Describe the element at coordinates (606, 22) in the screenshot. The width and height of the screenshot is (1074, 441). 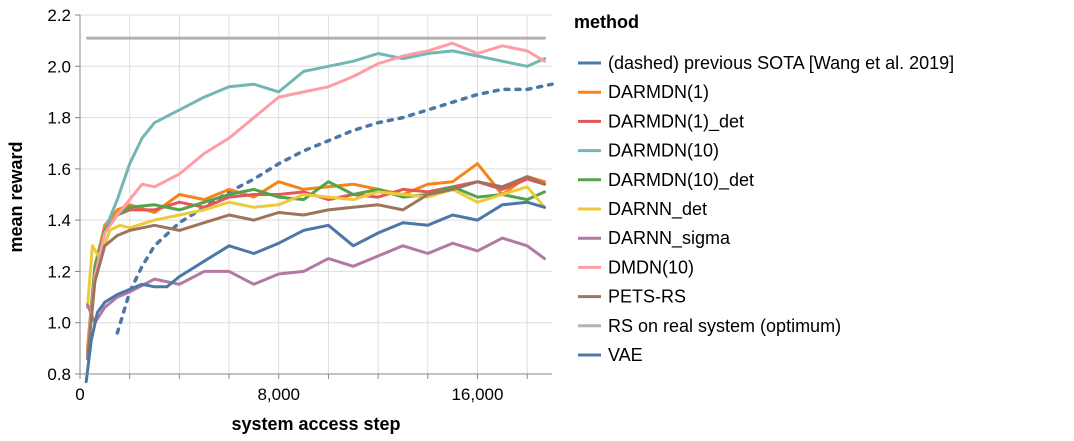
I see `legend-title: method` at that location.